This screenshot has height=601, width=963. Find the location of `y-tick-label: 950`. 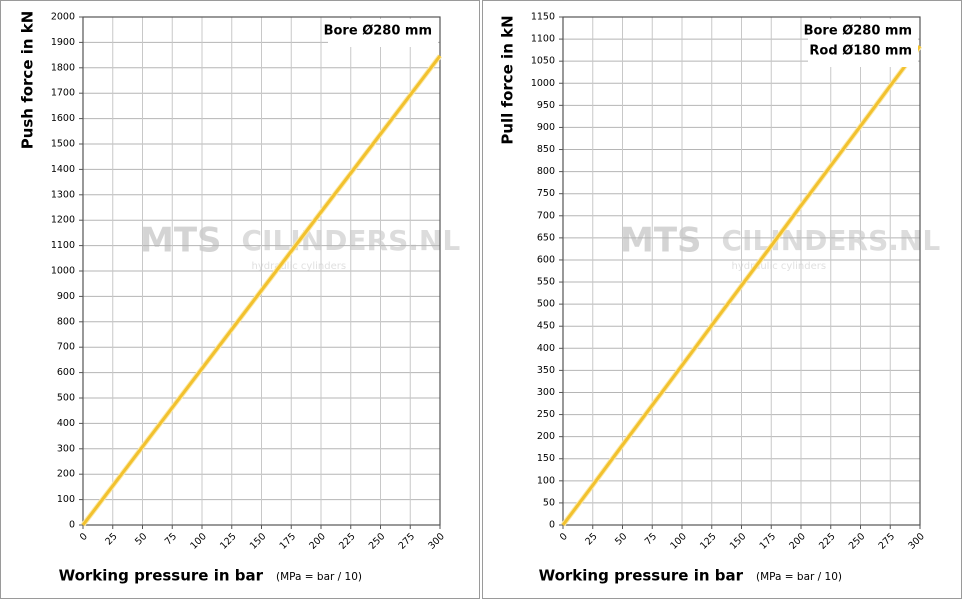

y-tick-label: 950 is located at coordinates (546, 105).